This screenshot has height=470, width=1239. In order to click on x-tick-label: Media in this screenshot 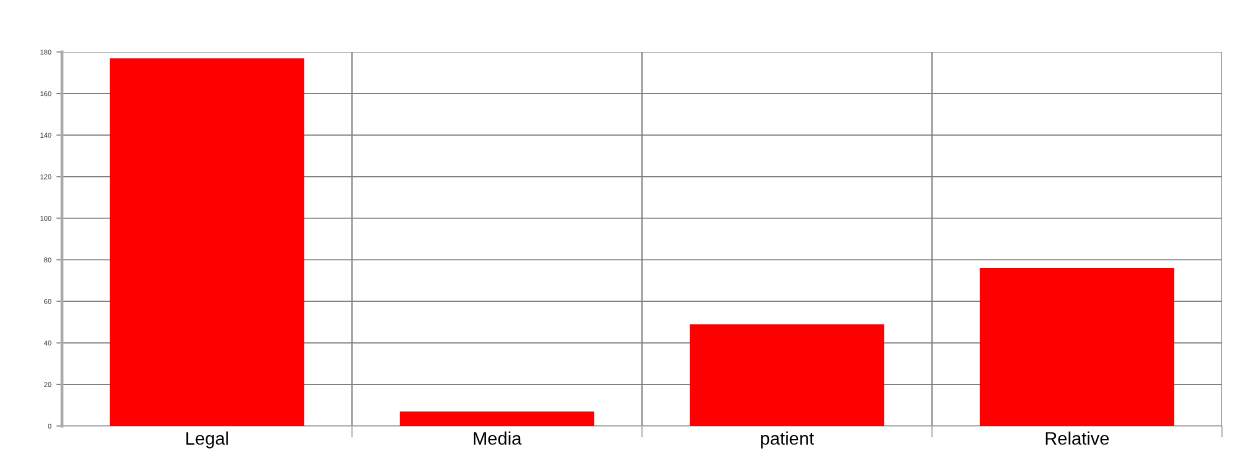, I will do `click(497, 438)`.